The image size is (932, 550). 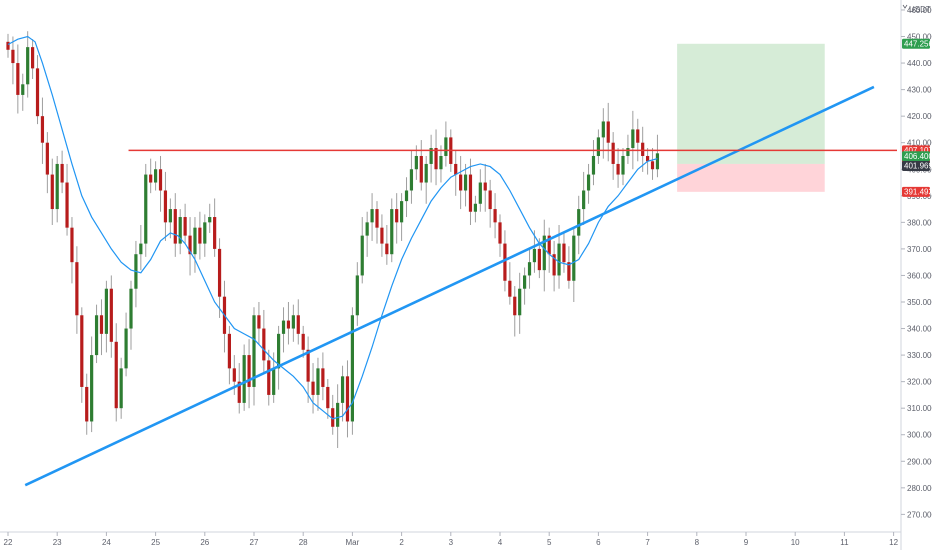 What do you see at coordinates (919, 408) in the screenshot?
I see `y-tick-label: 310.000` at bounding box center [919, 408].